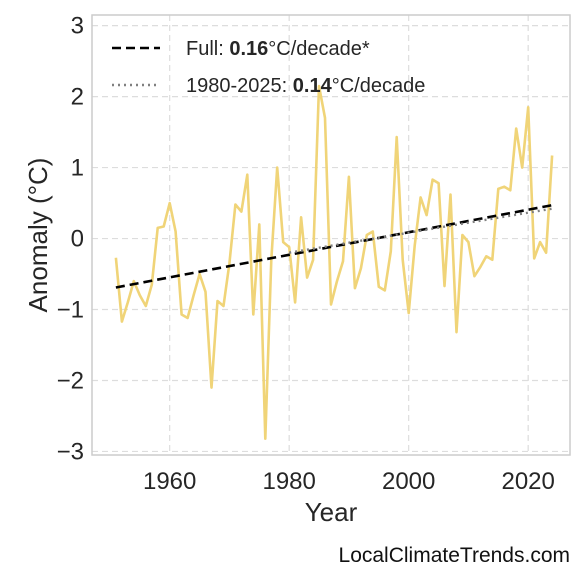 This screenshot has height=580, width=585. I want to click on legend-prefix: 1980-2025:, so click(239, 86).